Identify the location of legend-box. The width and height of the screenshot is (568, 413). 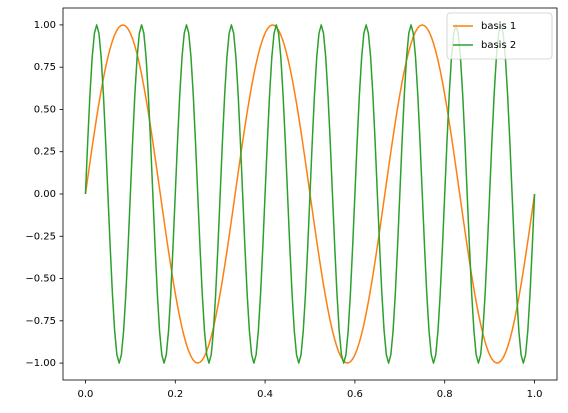
(499, 36).